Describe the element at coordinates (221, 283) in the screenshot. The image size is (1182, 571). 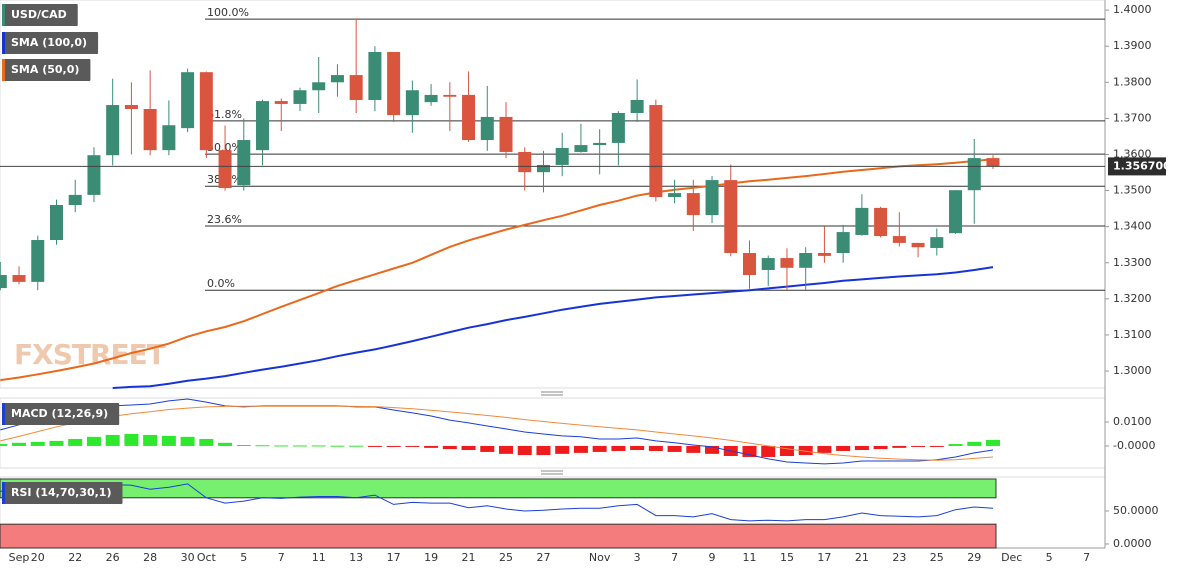
I see `fib-label: 0.0%` at that location.